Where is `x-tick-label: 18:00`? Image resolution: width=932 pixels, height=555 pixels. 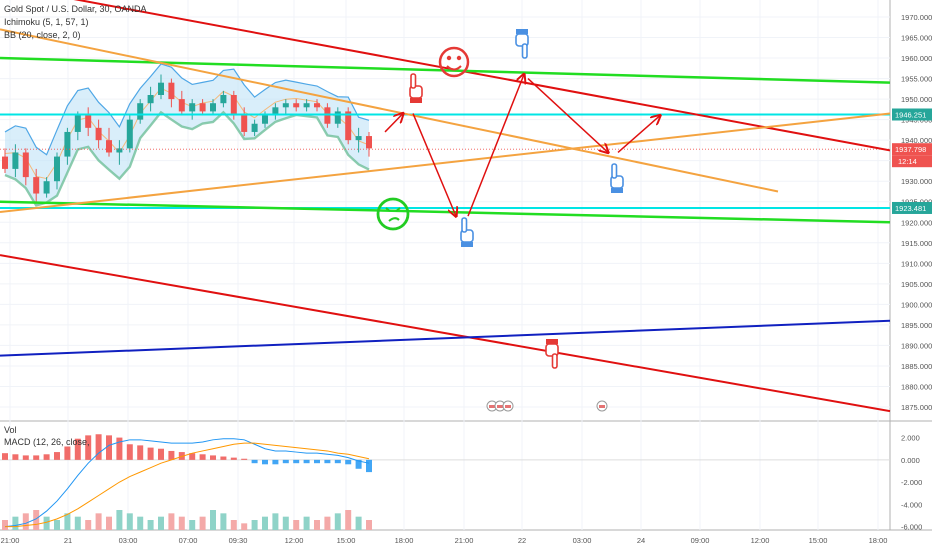
x-tick-label: 18:00 is located at coordinates (878, 540).